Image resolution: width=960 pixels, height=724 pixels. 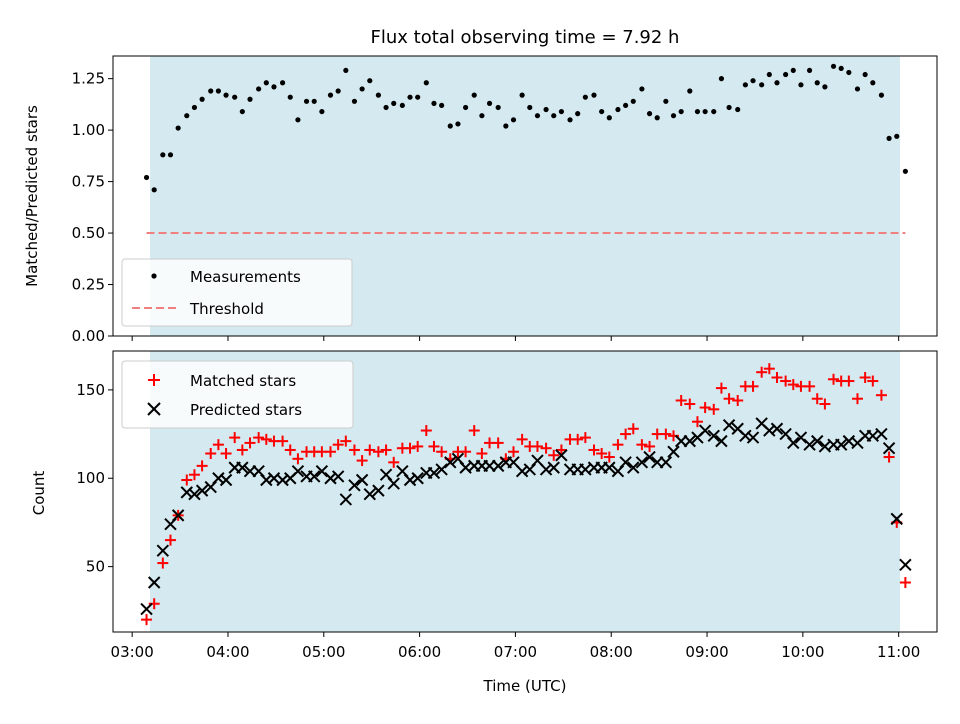 What do you see at coordinates (243, 381) in the screenshot?
I see `legend-matched-label: Matched stars` at bounding box center [243, 381].